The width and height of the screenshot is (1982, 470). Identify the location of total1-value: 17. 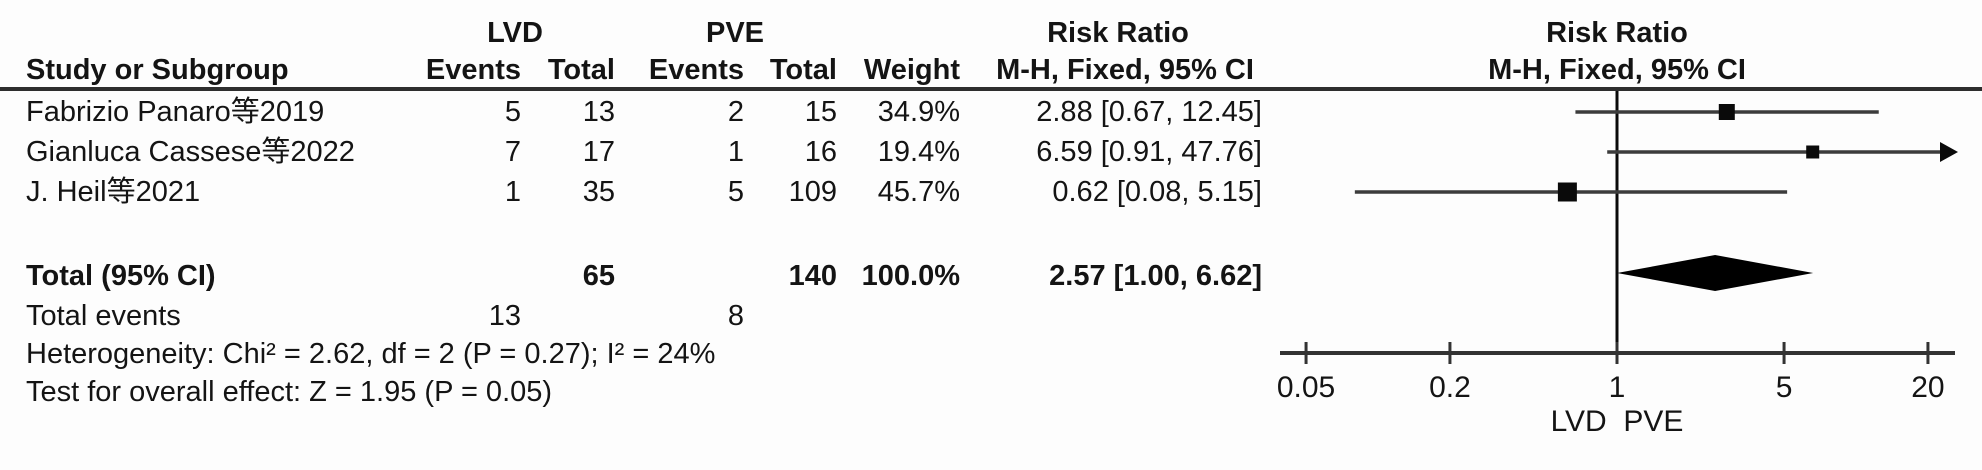
(598, 152).